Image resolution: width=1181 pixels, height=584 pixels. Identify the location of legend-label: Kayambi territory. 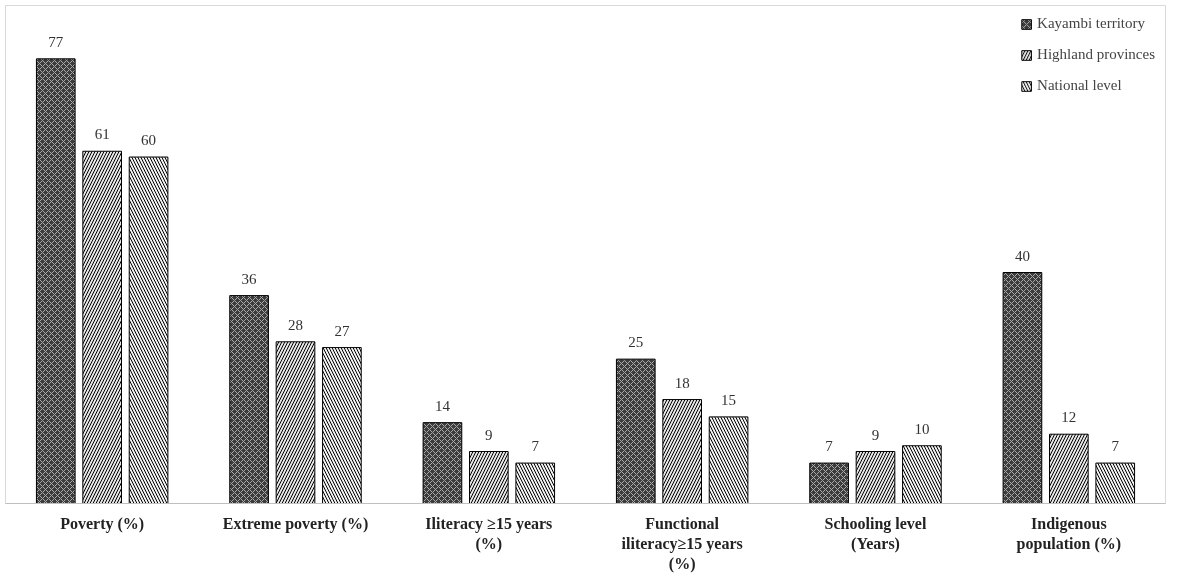
(1091, 23).